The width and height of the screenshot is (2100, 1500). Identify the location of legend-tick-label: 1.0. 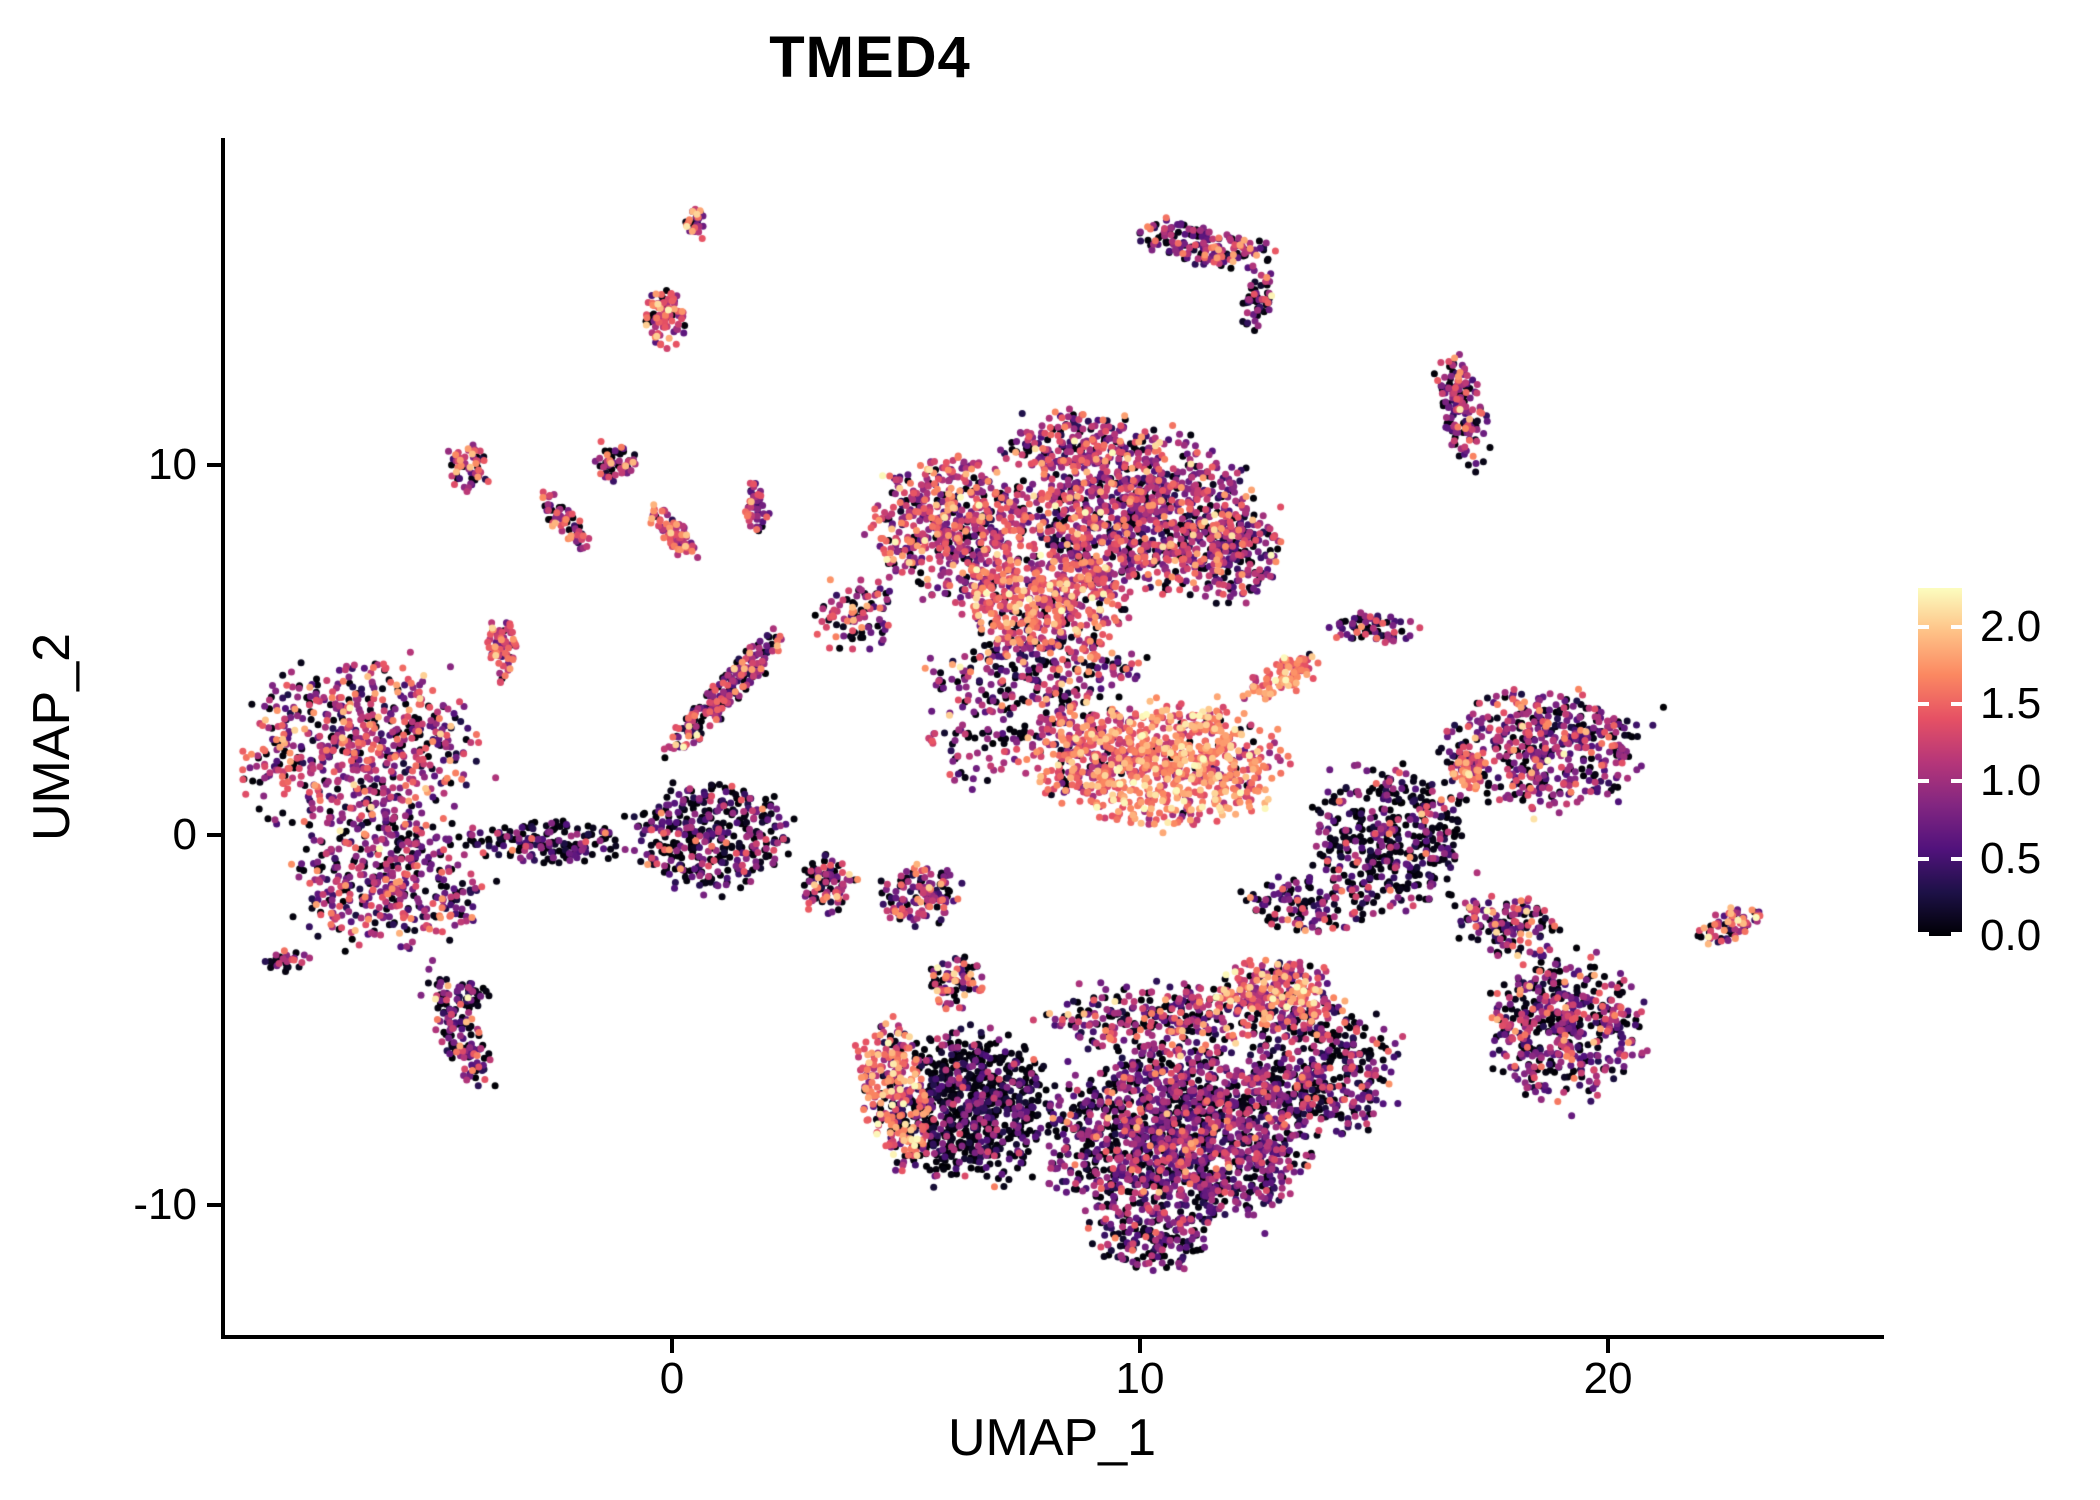
(2011, 781).